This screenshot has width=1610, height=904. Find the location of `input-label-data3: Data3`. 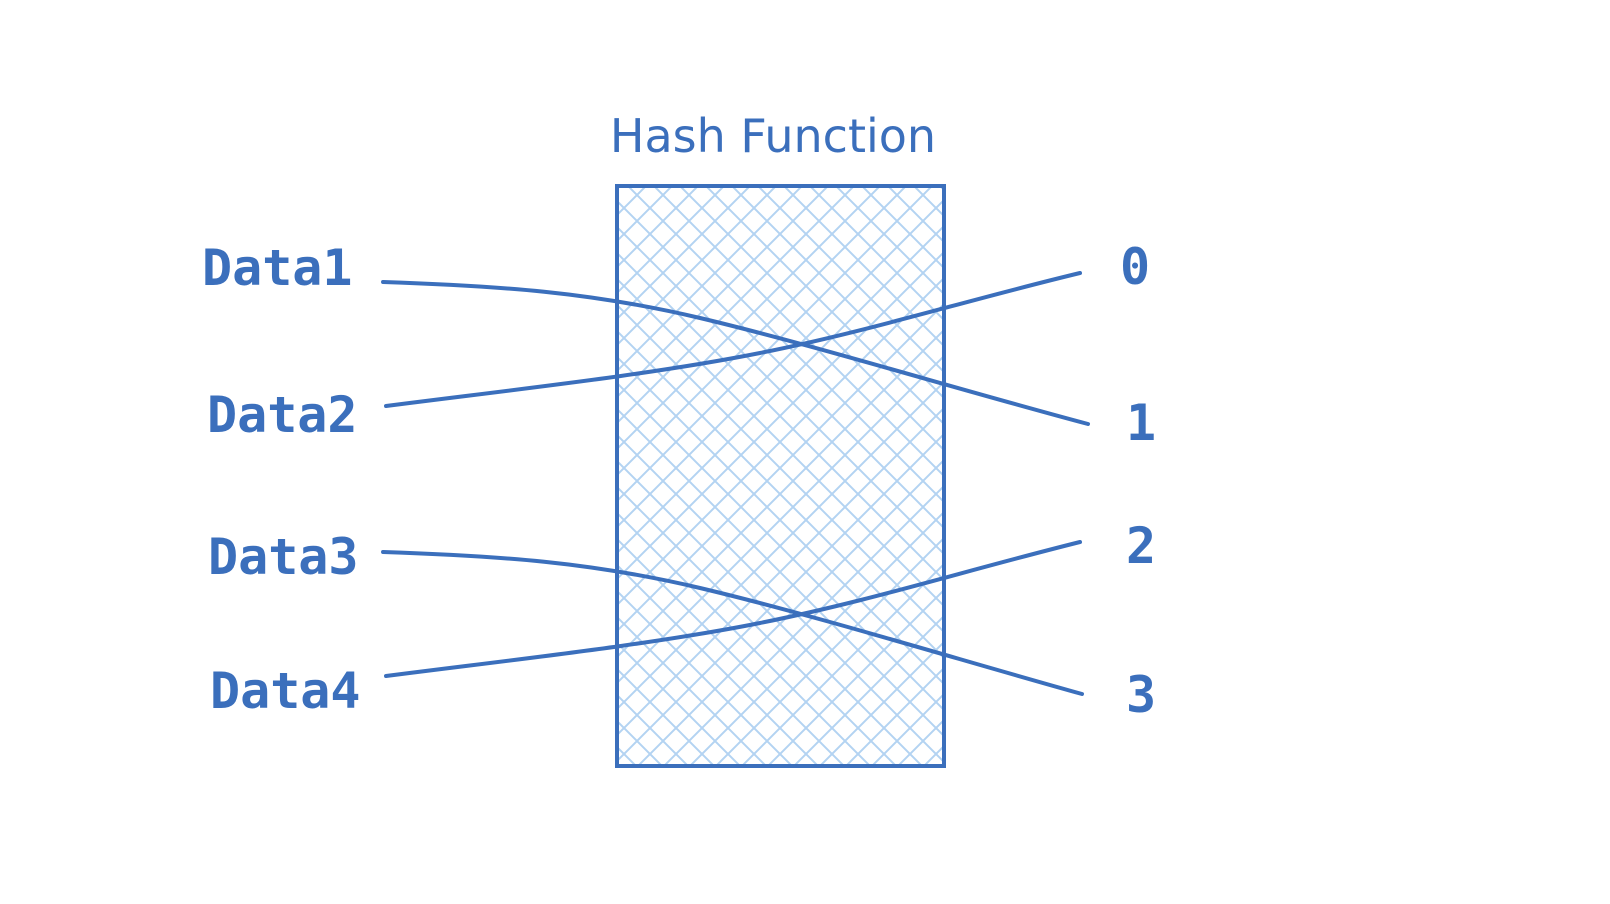

input-label-data3: Data3 is located at coordinates (283, 557).